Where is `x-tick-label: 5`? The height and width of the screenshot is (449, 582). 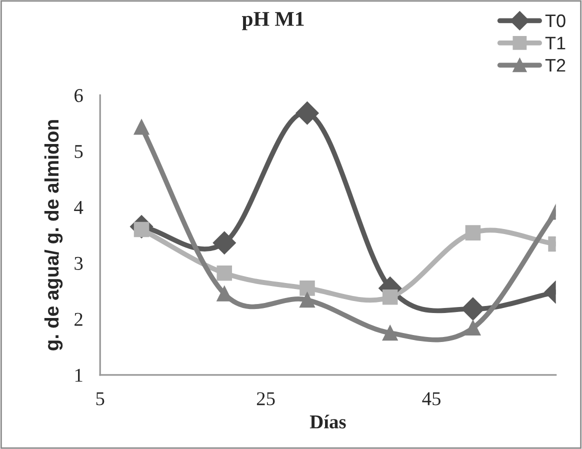 x-tick-label: 5 is located at coordinates (100, 399).